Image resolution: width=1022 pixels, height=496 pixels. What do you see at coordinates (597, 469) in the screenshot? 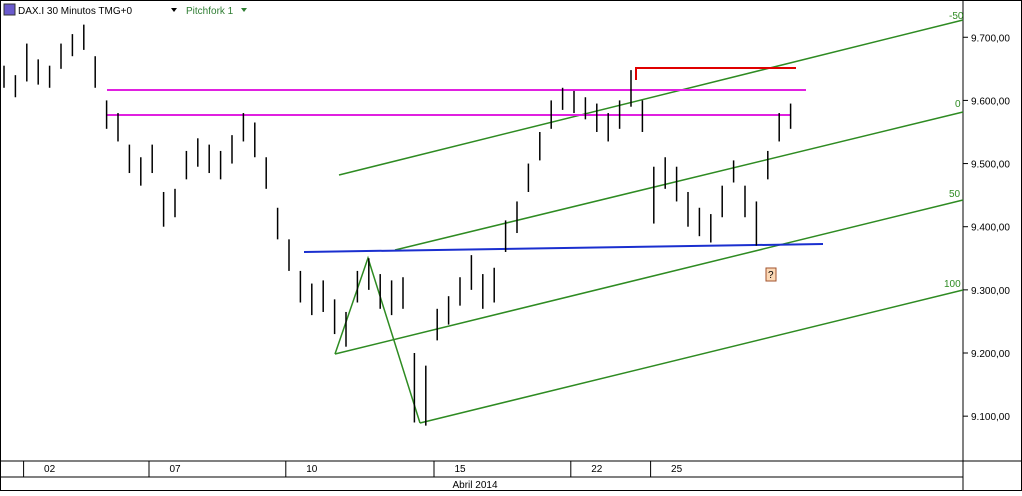
I see `x-tick-label: 22` at bounding box center [597, 469].